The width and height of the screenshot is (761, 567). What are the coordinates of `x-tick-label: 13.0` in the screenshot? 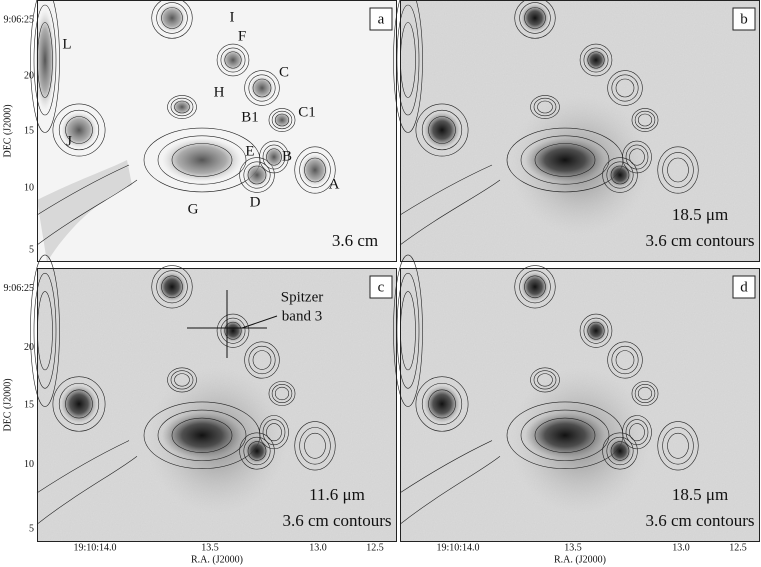 It's located at (681, 547).